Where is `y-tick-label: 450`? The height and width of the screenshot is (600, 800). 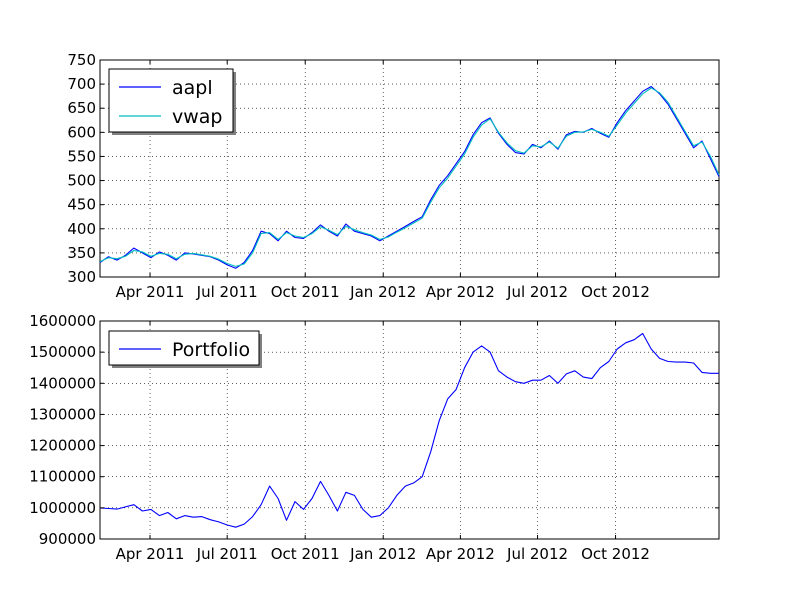
y-tick-label: 450 is located at coordinates (81, 205).